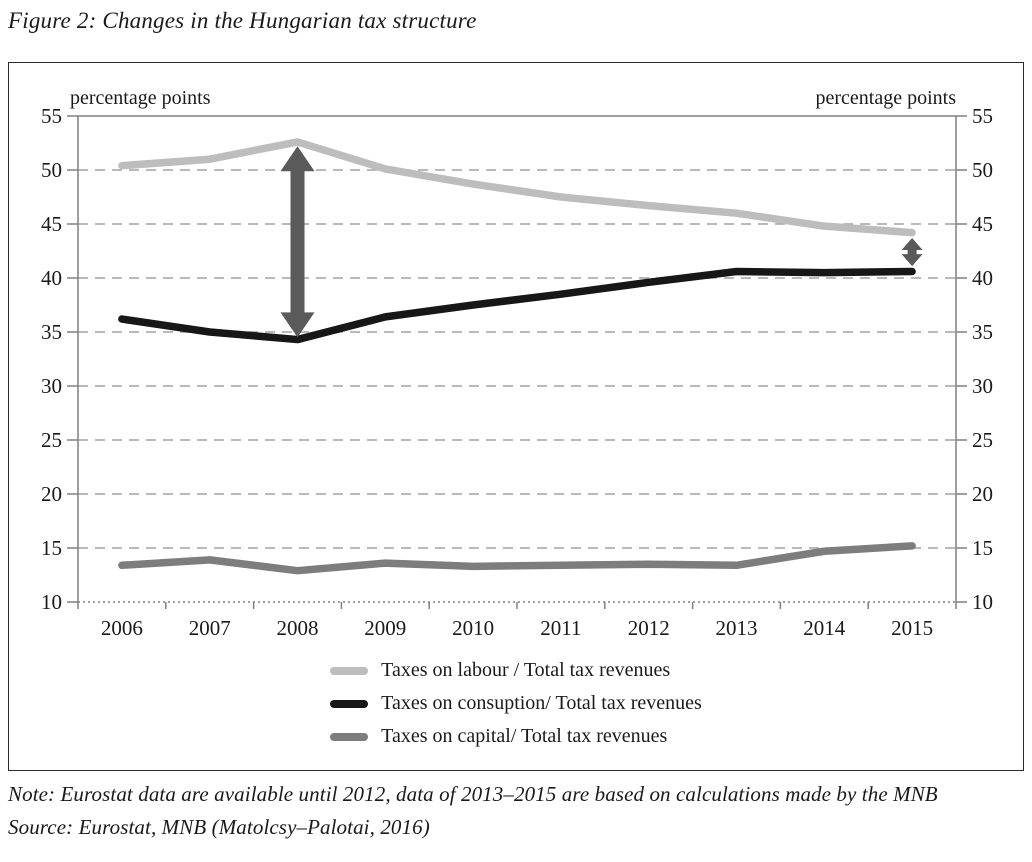 The height and width of the screenshot is (862, 1032). I want to click on legend-item-capital: Taxes on capital/ Total tax revenues, so click(516, 736).